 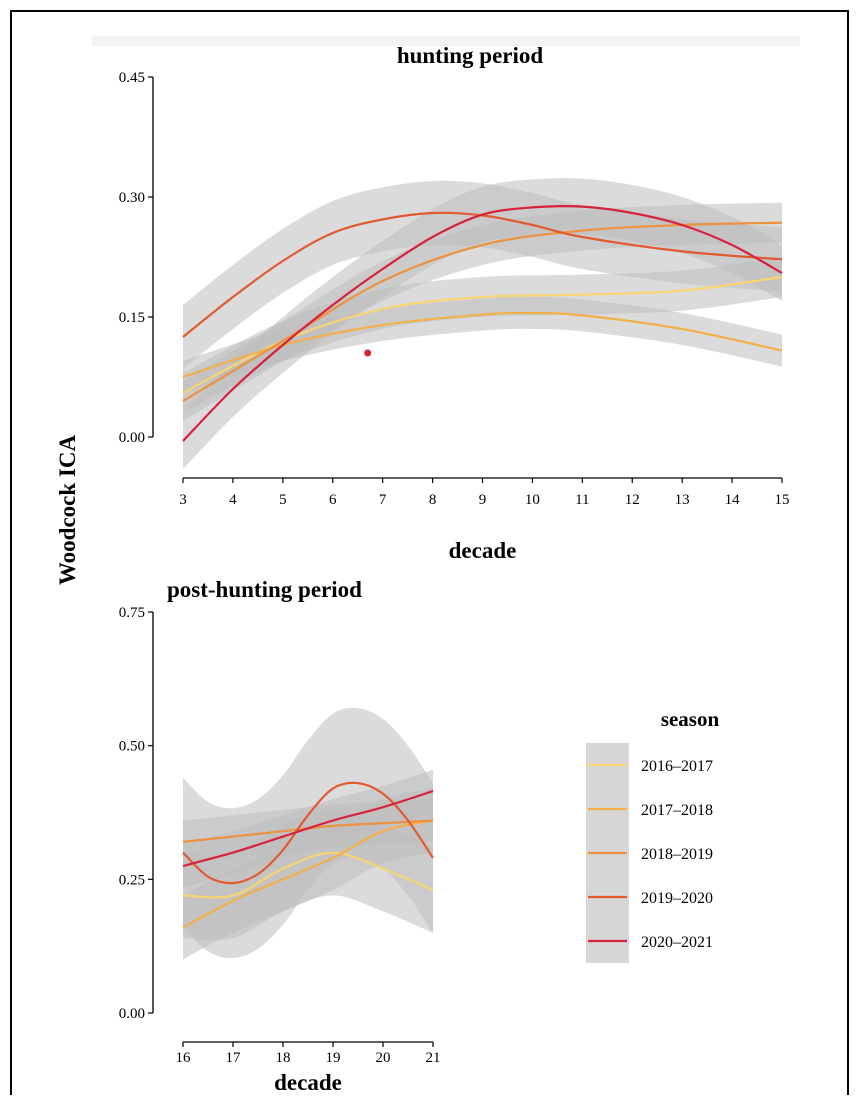 I want to click on y-tick-label: 0.45, so click(x=132, y=78).